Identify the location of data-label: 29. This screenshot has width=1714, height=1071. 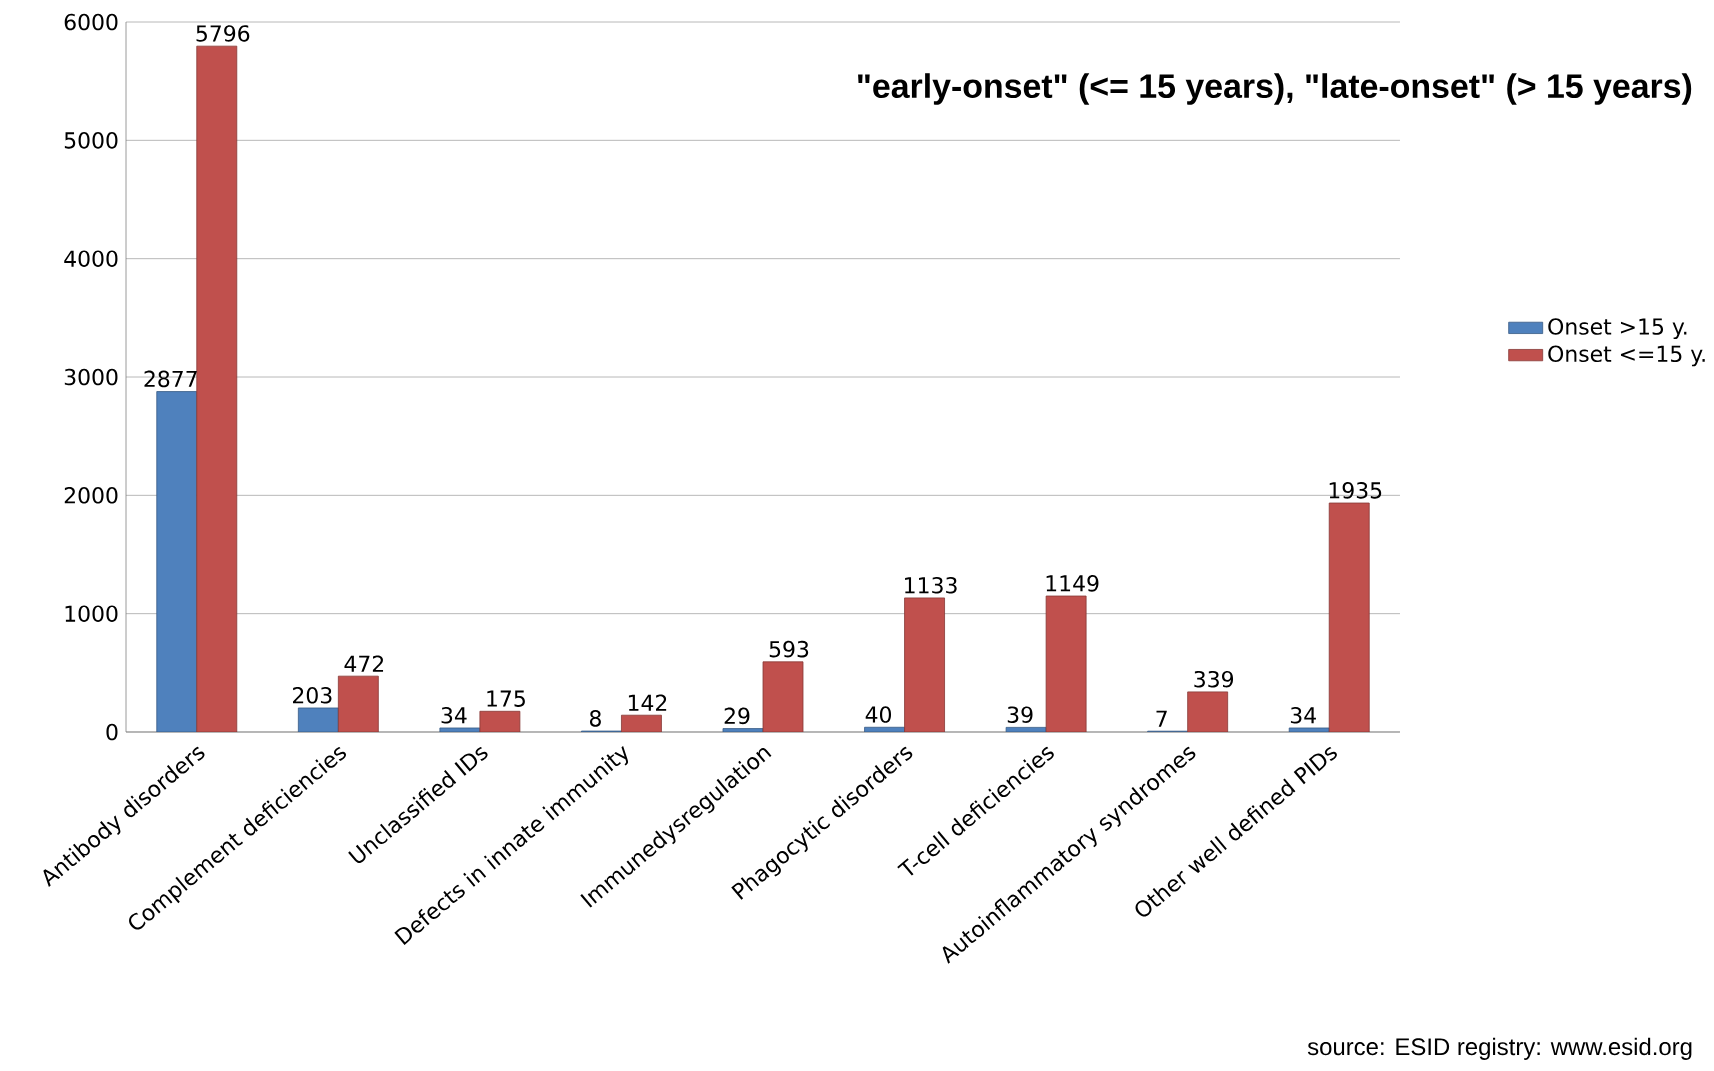
(737, 716).